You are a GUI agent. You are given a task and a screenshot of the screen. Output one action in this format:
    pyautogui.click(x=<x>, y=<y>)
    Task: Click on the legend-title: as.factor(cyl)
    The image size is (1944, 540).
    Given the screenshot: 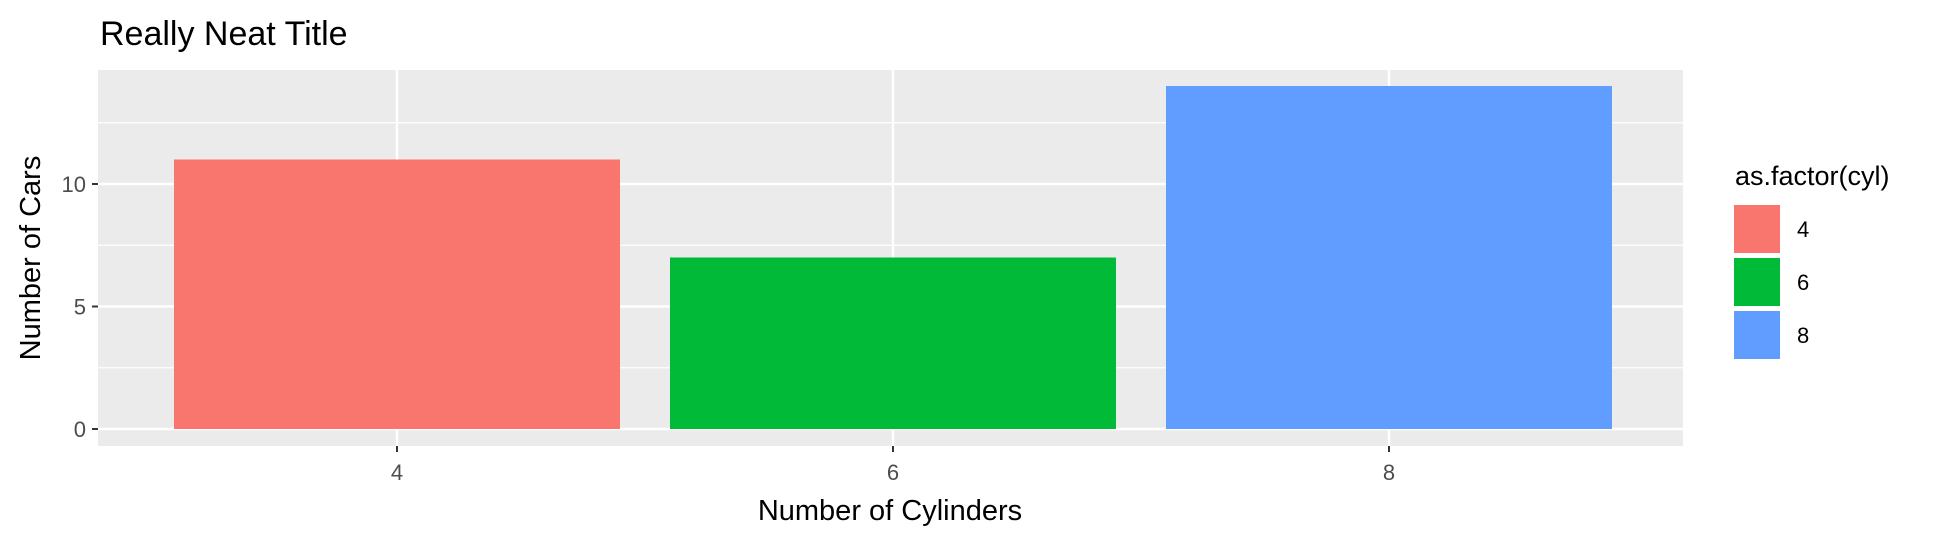 What is the action you would take?
    pyautogui.click(x=1812, y=176)
    